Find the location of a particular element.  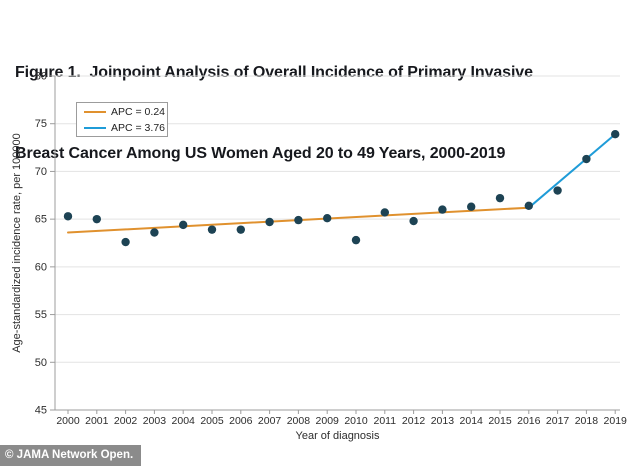

legend-label: APC = 0.24 is located at coordinates (138, 111).